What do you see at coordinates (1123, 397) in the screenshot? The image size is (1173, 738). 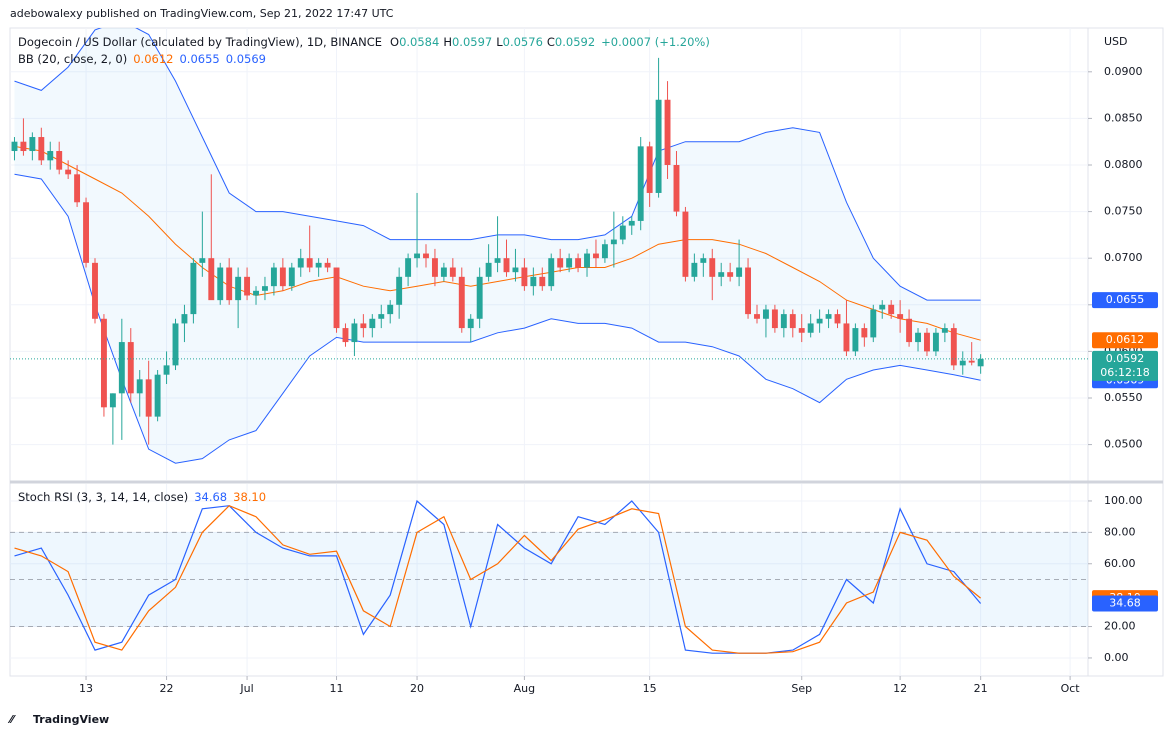 I see `y-tick-label: 0.0550` at bounding box center [1123, 397].